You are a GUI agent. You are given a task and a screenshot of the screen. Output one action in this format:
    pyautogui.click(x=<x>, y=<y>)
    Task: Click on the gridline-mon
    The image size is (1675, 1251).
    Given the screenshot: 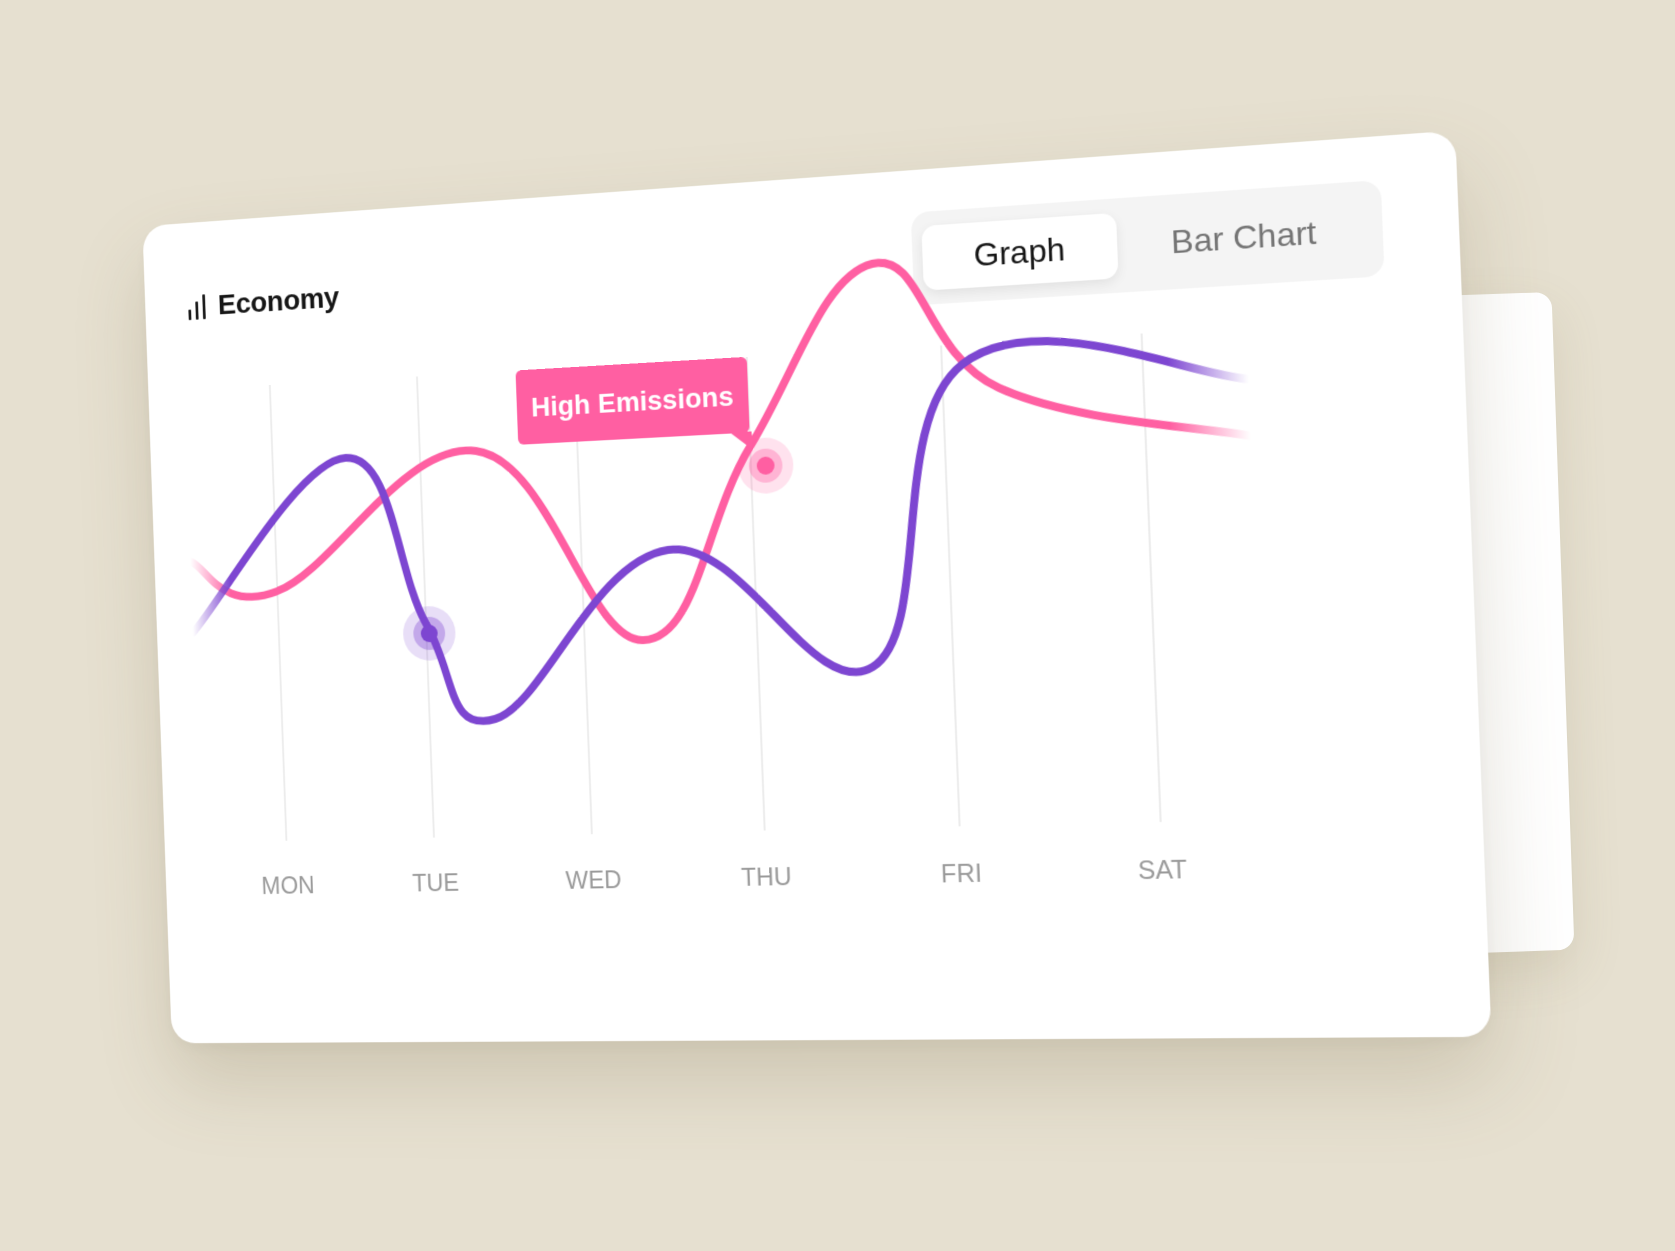 What is the action you would take?
    pyautogui.click(x=278, y=613)
    